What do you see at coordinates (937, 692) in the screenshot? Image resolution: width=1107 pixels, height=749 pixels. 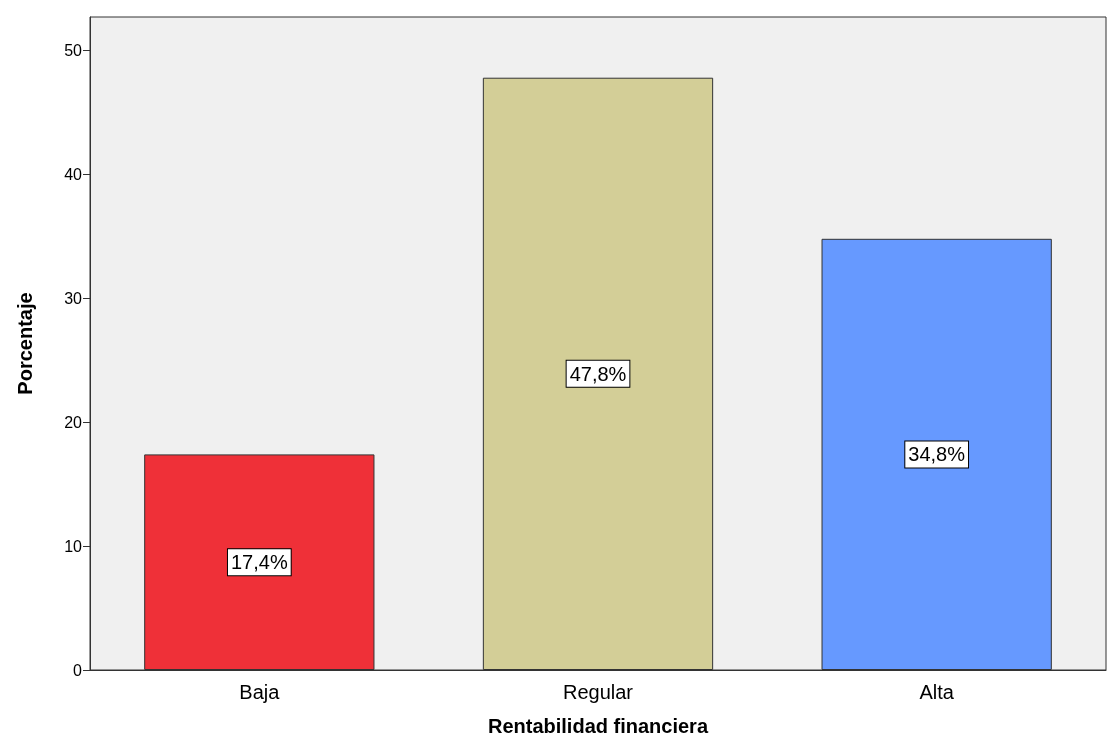 I see `x-tick-label: Alta` at bounding box center [937, 692].